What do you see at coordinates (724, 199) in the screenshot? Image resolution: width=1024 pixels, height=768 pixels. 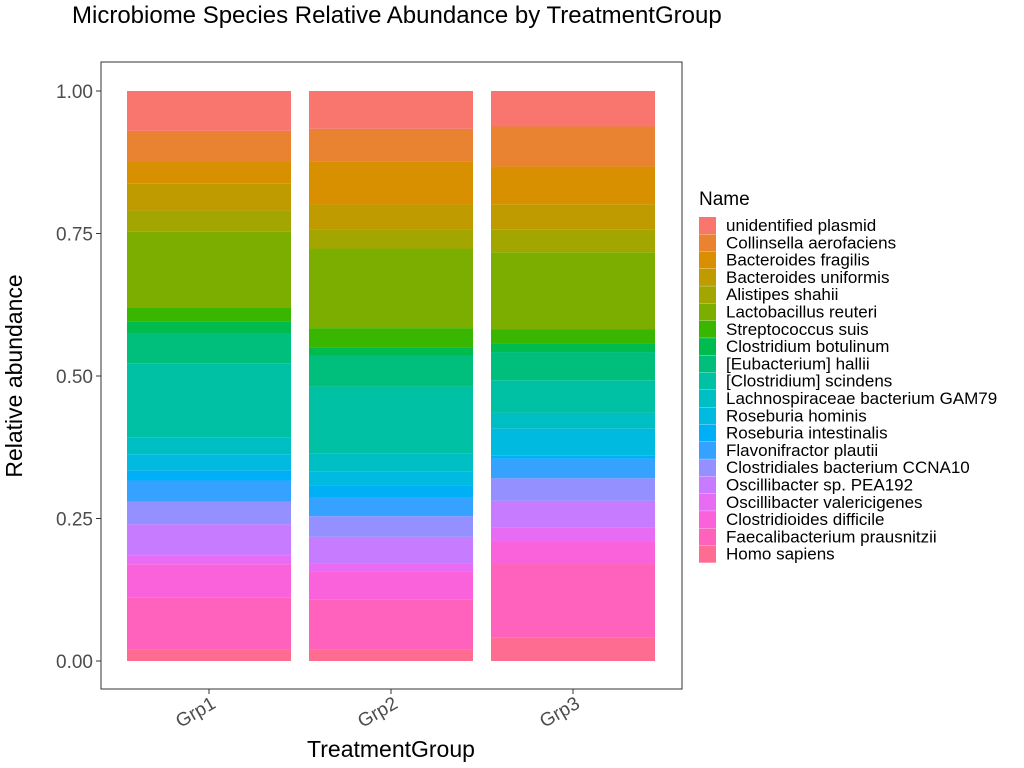 I see `legend-title: Name` at bounding box center [724, 199].